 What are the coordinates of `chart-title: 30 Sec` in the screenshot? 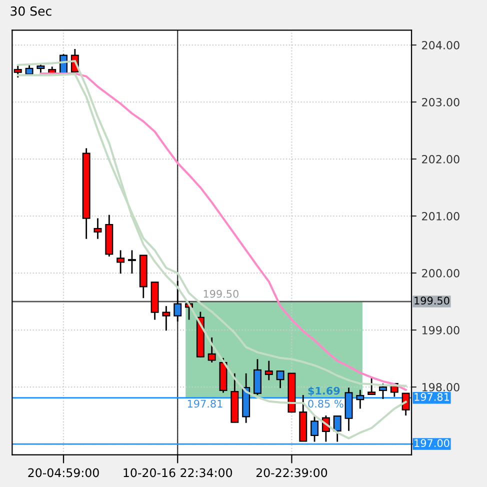 It's located at (31, 11).